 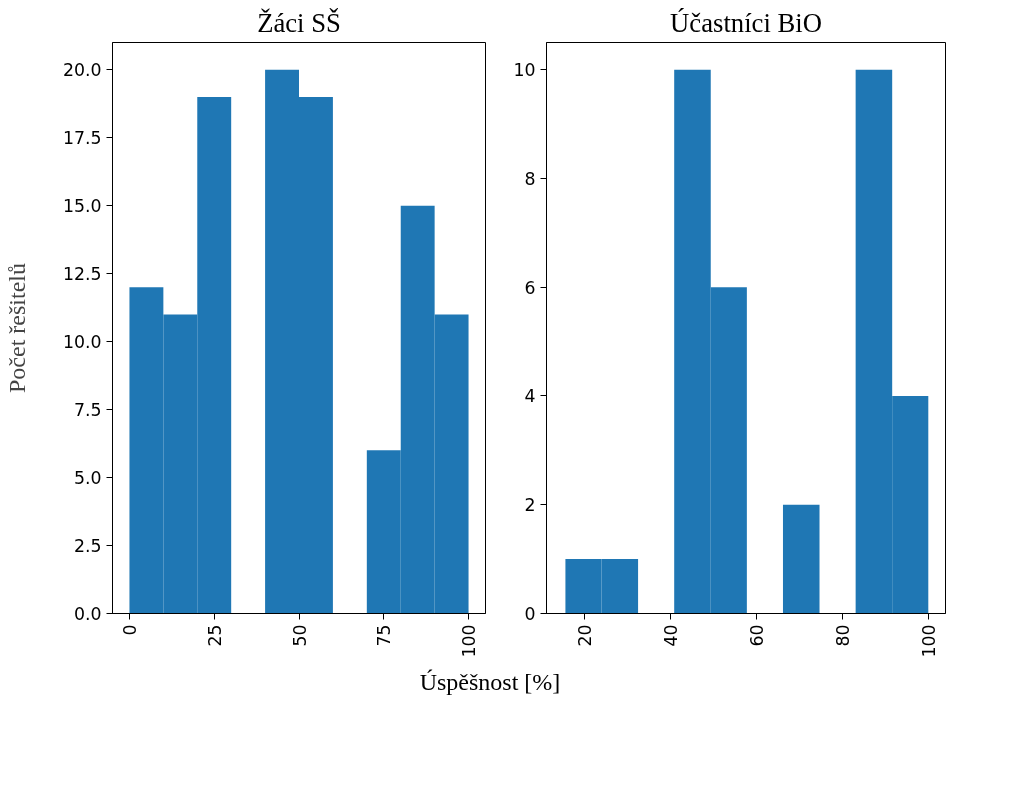 What do you see at coordinates (82, 70) in the screenshot?
I see `y-tick-label: 20.0` at bounding box center [82, 70].